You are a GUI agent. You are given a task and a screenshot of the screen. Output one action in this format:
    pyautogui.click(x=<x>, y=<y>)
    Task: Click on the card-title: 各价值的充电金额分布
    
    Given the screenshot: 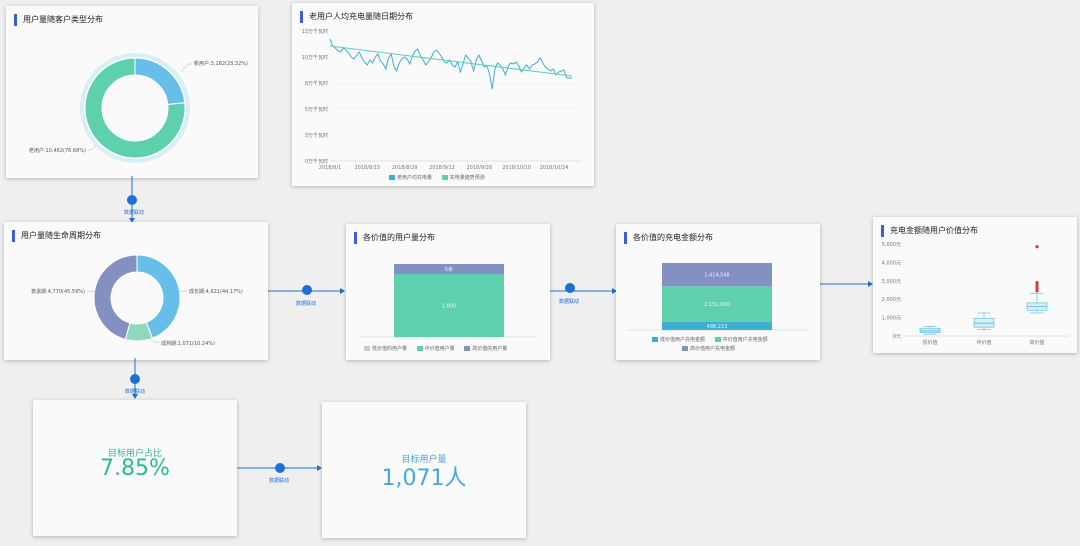 What is the action you would take?
    pyautogui.click(x=668, y=238)
    